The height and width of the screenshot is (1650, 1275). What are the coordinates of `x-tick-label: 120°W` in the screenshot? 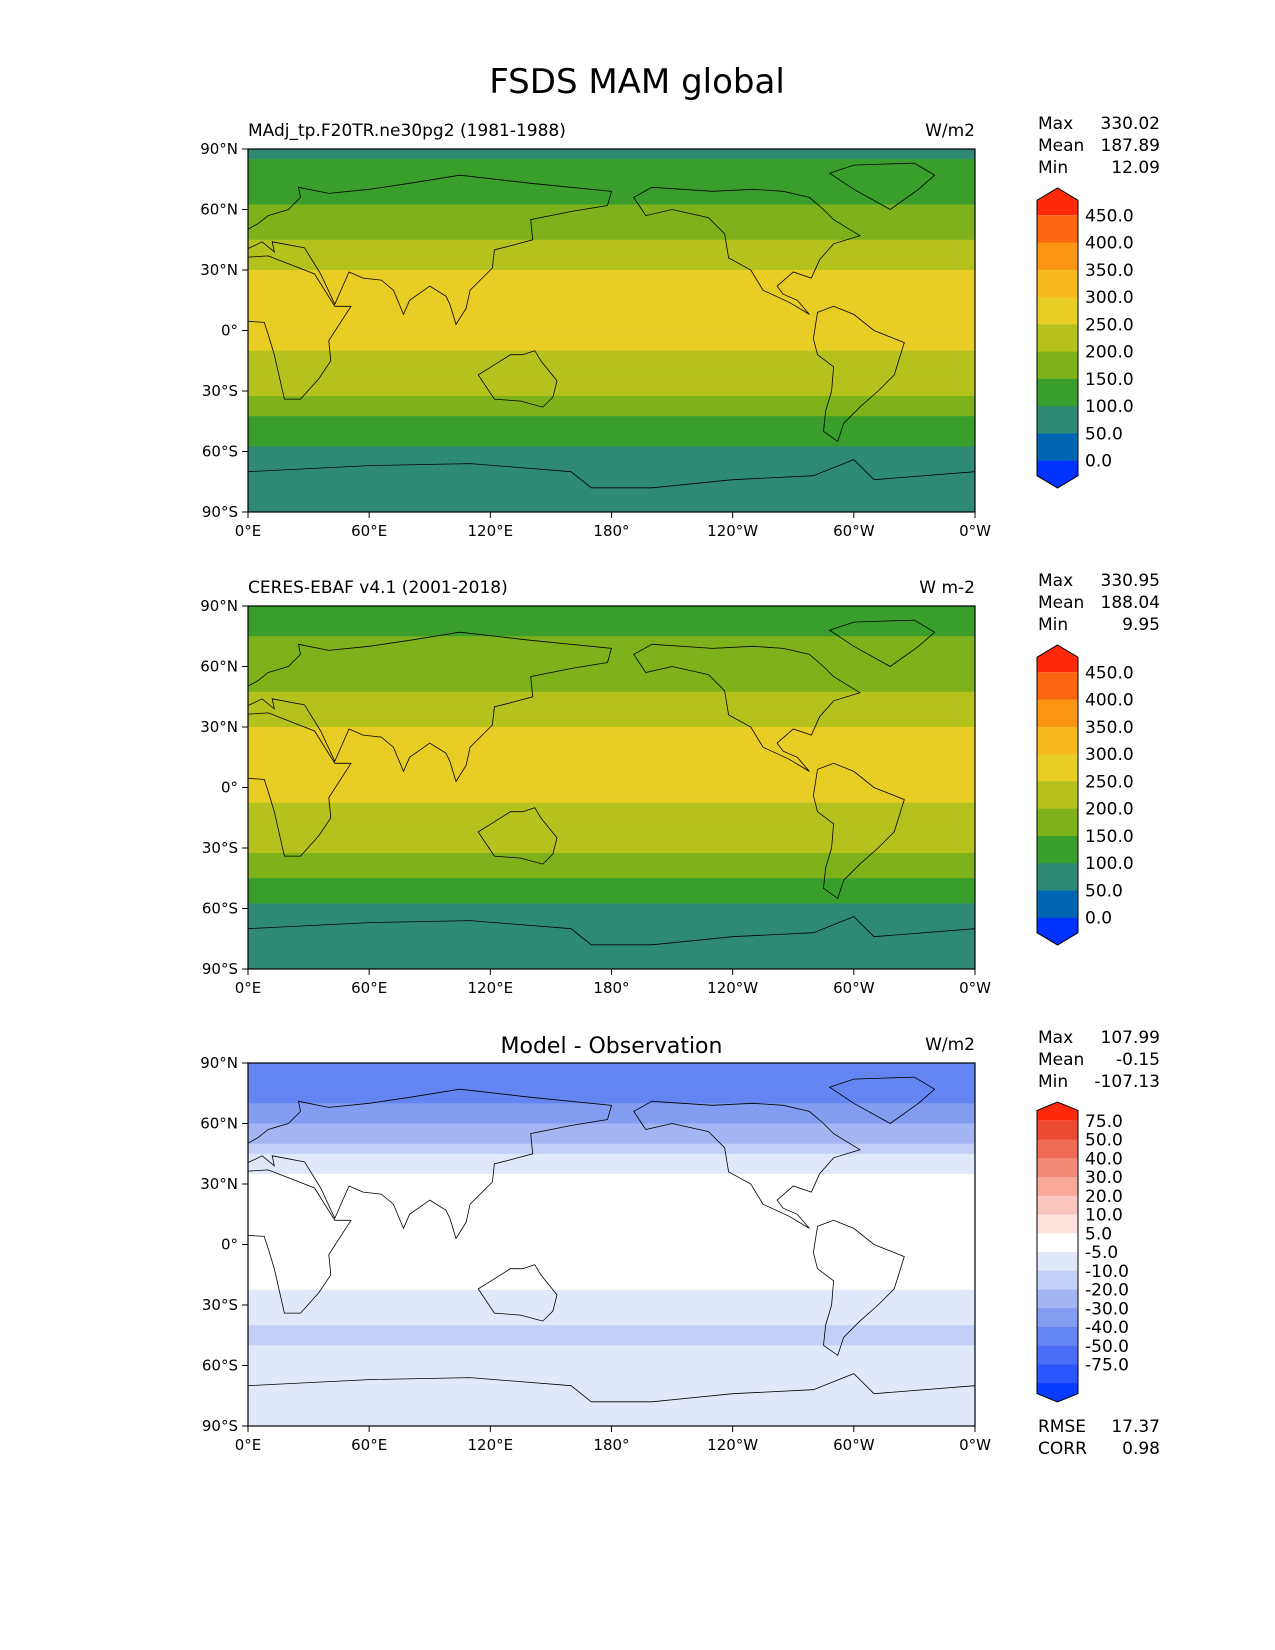 It's located at (732, 988).